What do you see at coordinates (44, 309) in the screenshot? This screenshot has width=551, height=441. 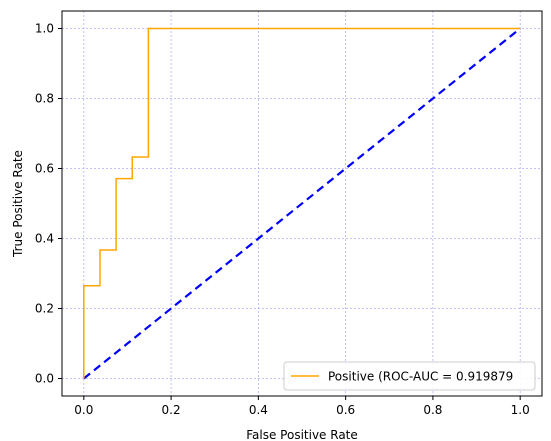 I see `y-tick-label: 0.2` at bounding box center [44, 309].